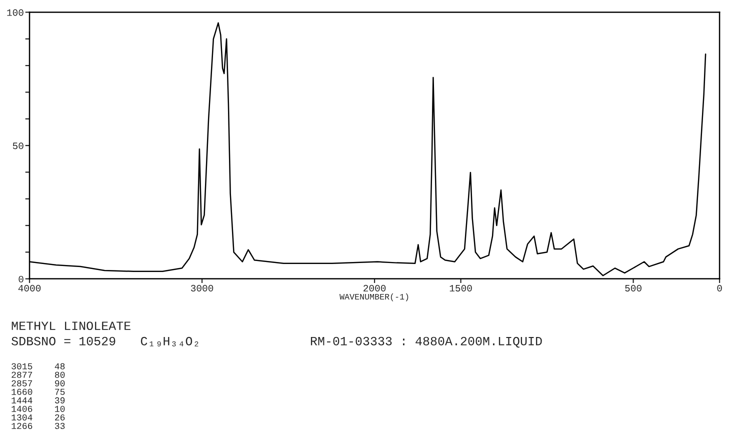  I want to click on text: 2877 80, so click(38, 375).